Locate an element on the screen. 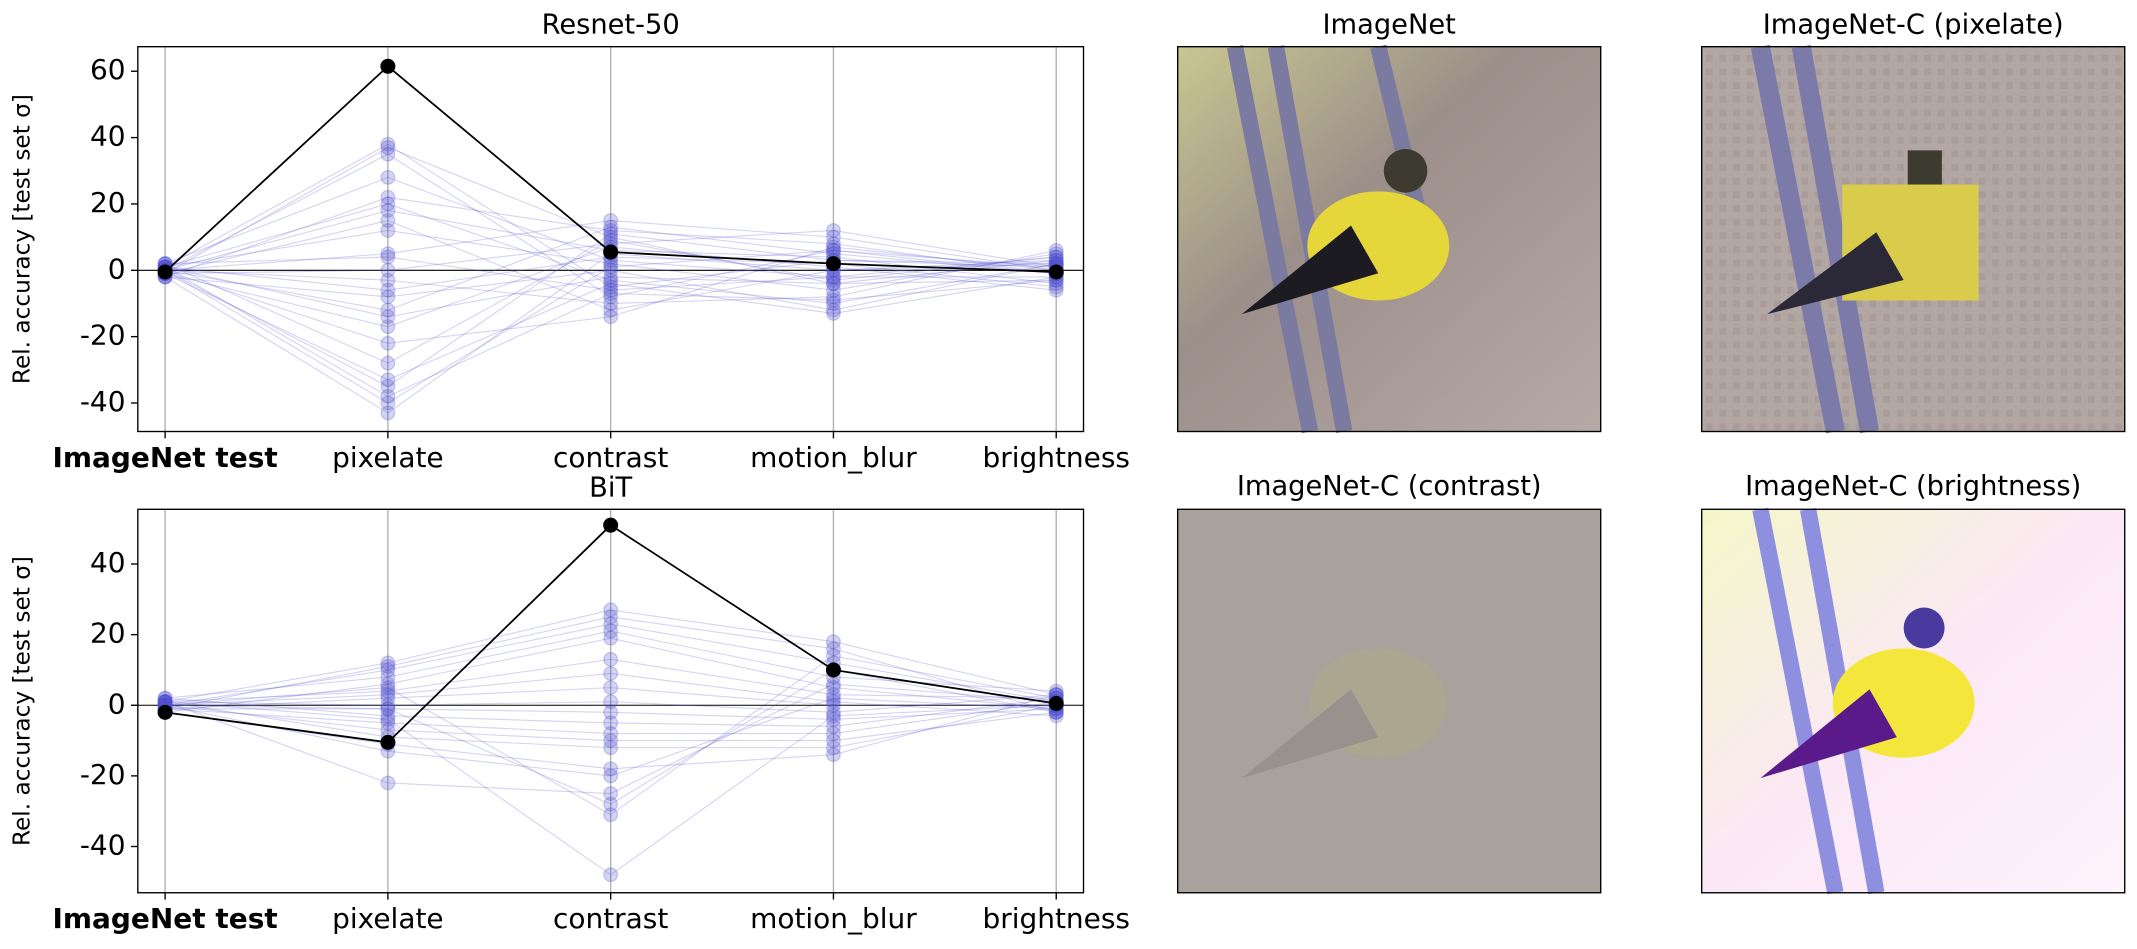 This screenshot has width=2137, height=949. image-title: ImageNet-C (contrast) is located at coordinates (1389, 486).